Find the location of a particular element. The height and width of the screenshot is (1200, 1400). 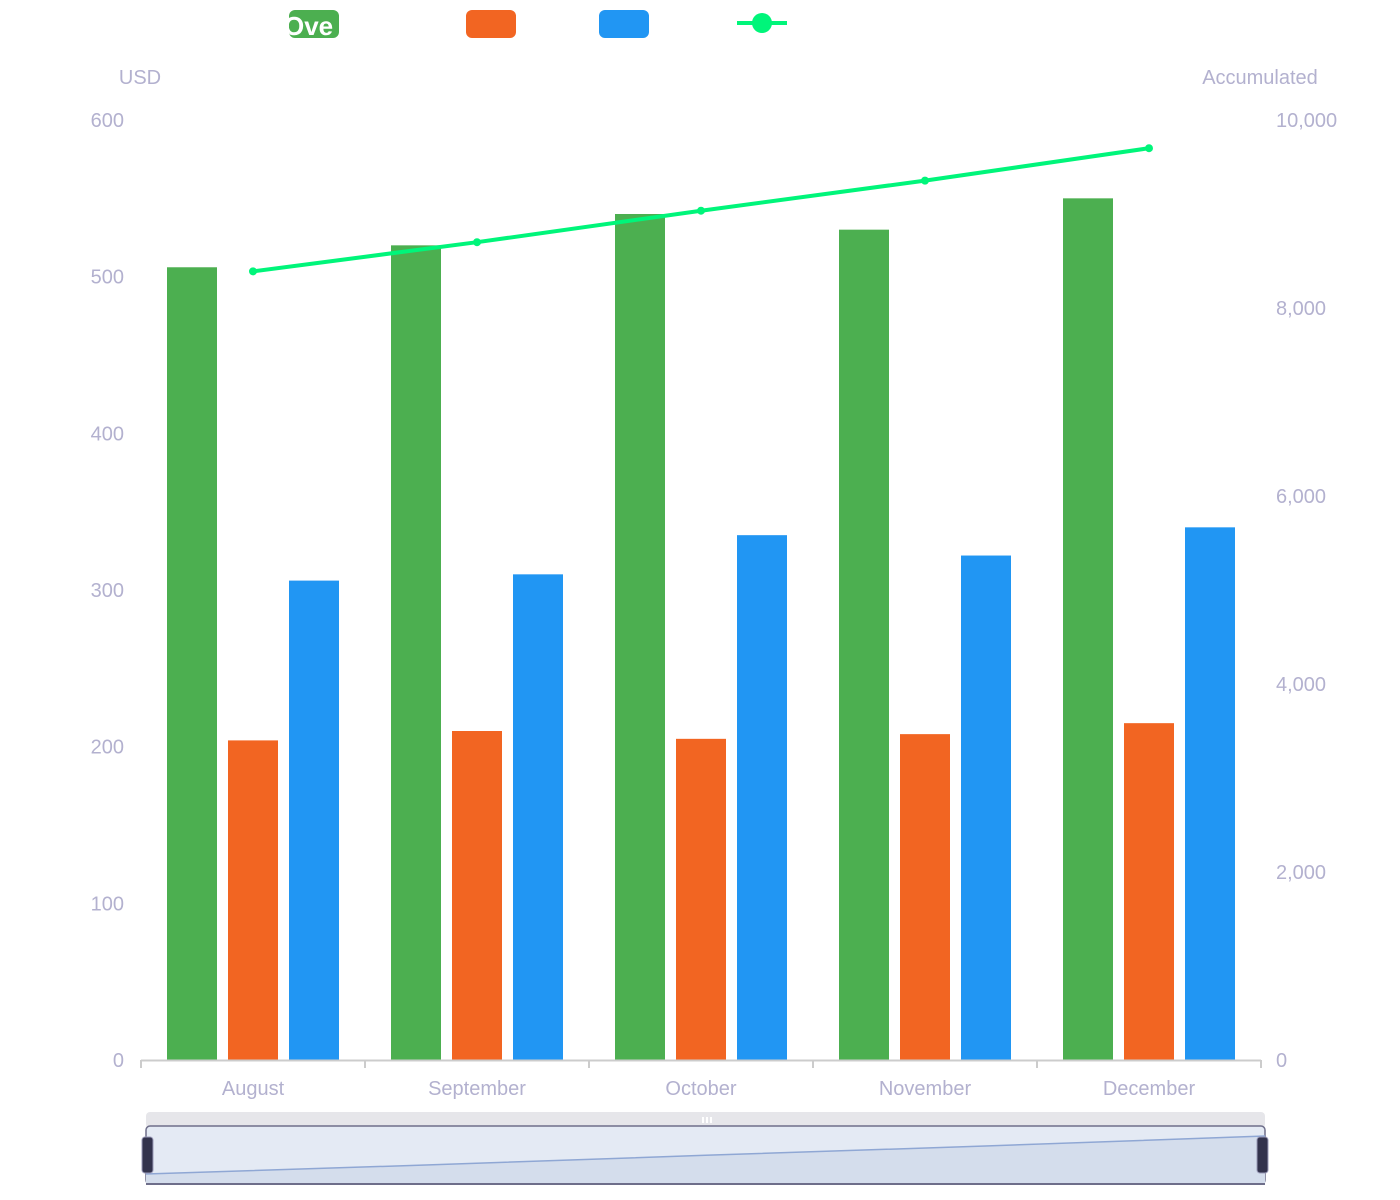

legend-item-0: Ove is located at coordinates (311, 25).